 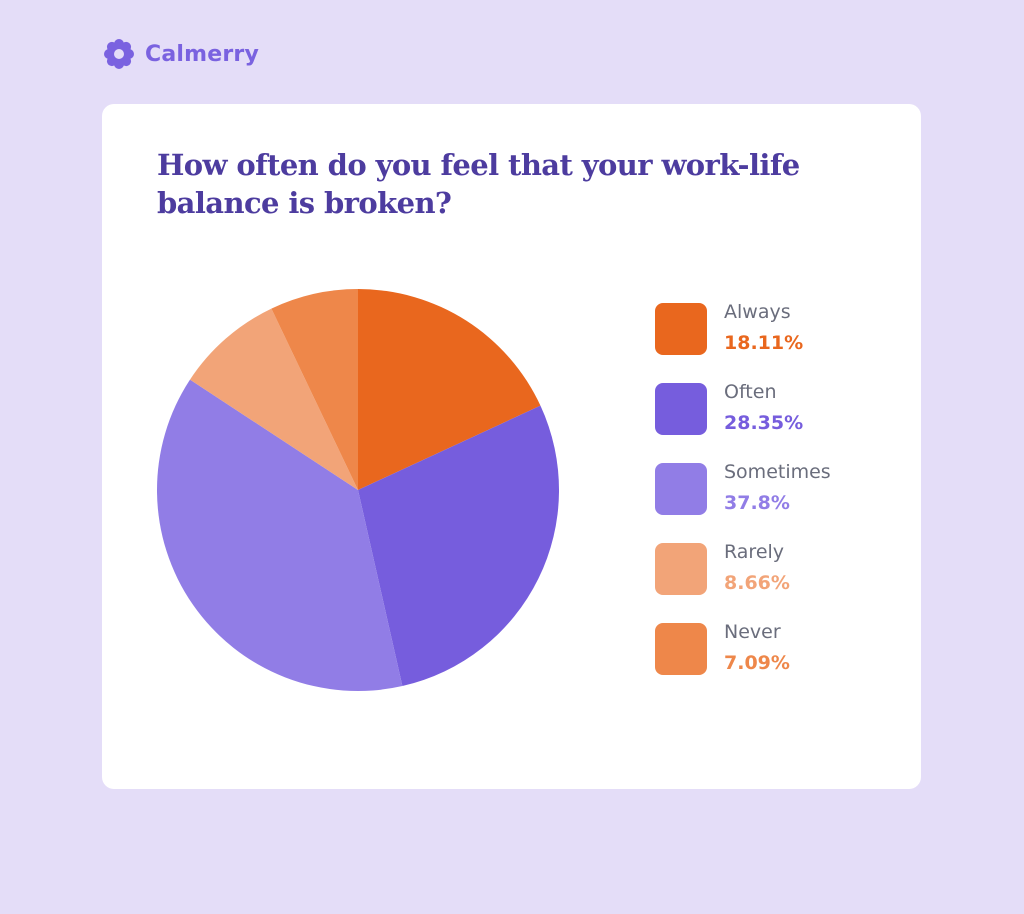 What do you see at coordinates (458, 546) in the screenshot?
I see `pie-slice-often` at bounding box center [458, 546].